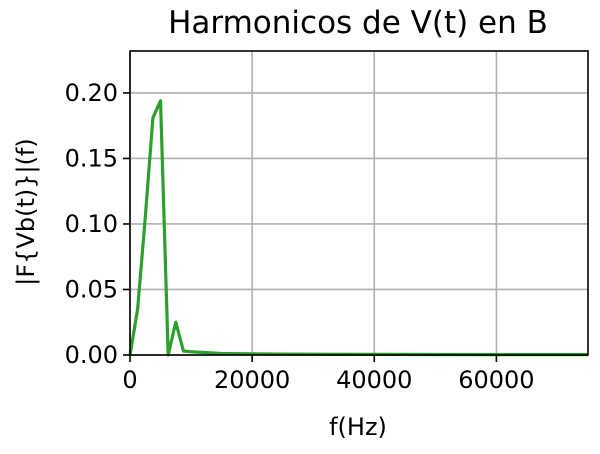  I want to click on x-tick-label: 0, so click(129, 380).